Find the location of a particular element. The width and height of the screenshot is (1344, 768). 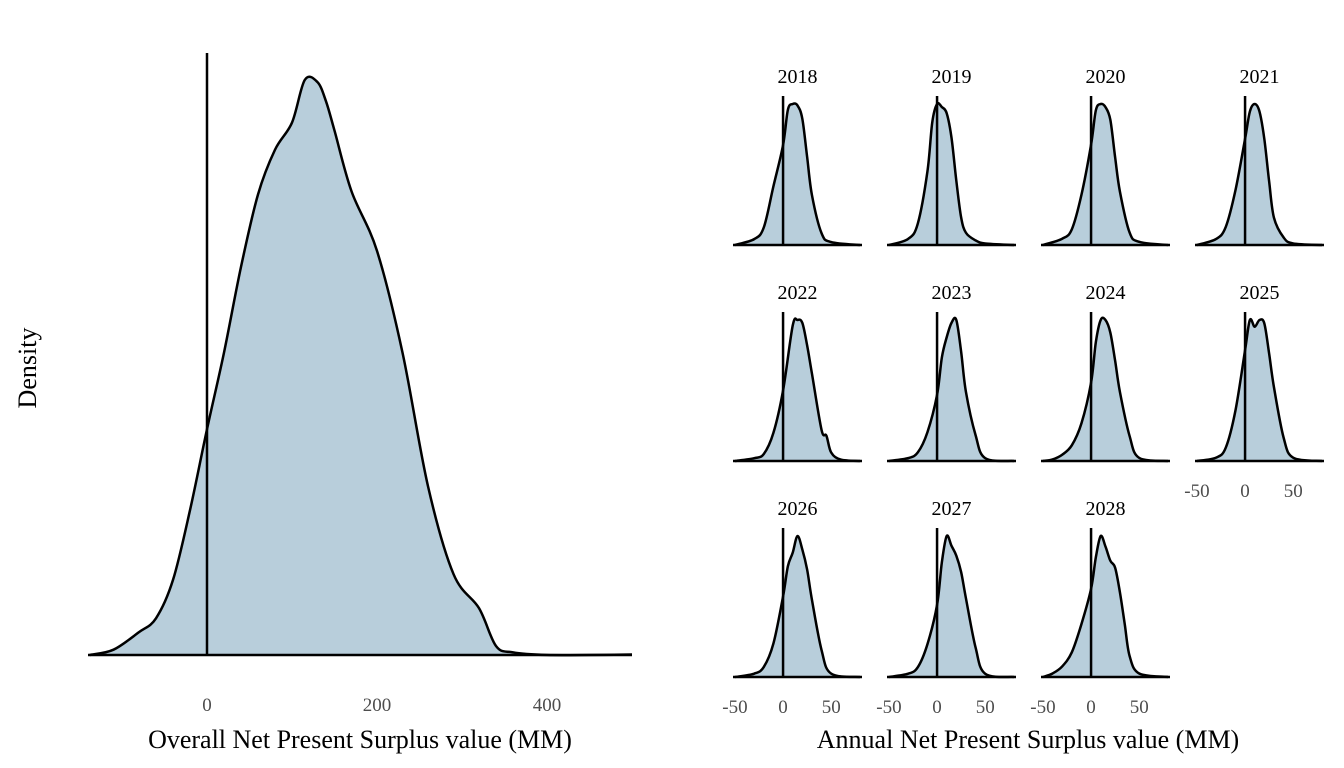

facet-2028-density-curve is located at coordinates (1105, 606).